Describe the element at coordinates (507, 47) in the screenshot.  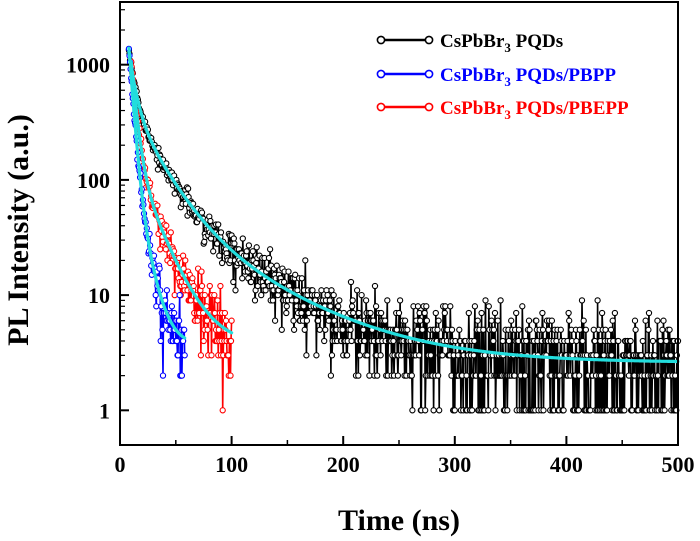
I see `legend-label-0-sub: 3` at that location.